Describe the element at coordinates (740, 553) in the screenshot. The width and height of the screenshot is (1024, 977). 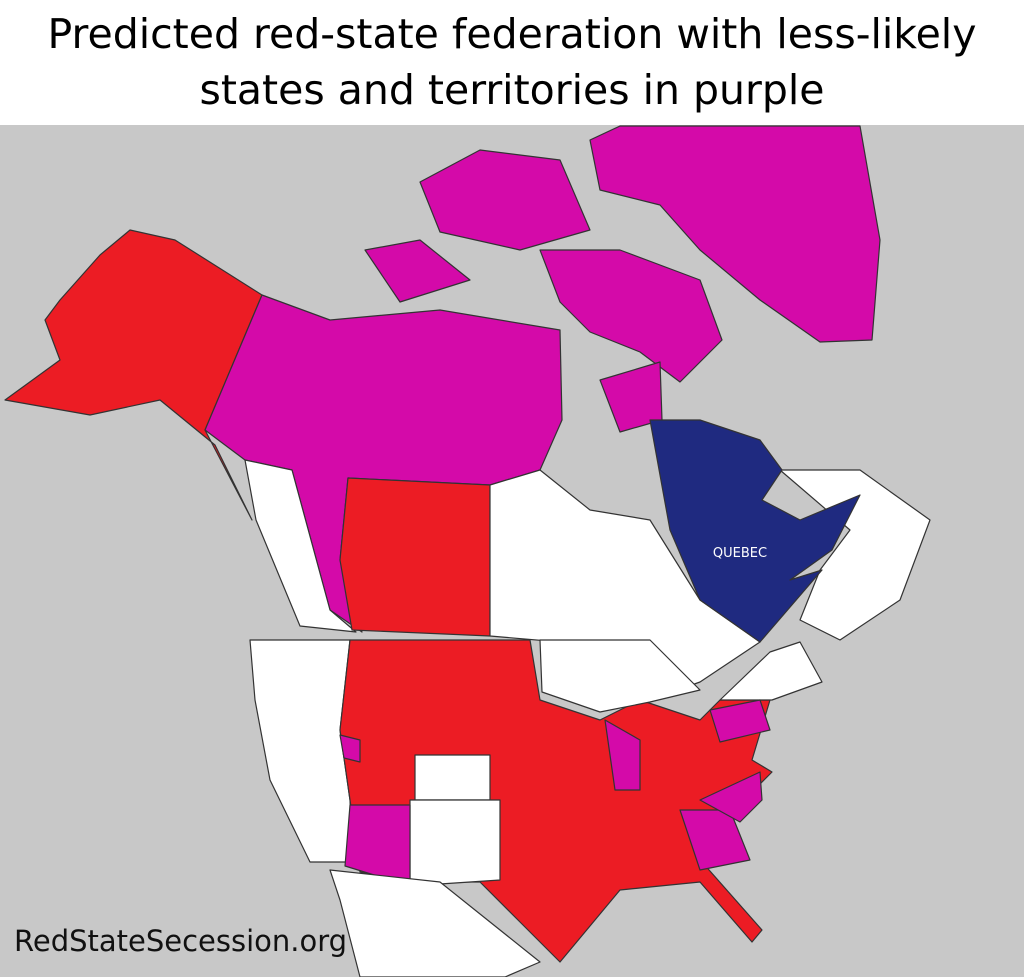
I see `region-label: QUEBEC` at that location.